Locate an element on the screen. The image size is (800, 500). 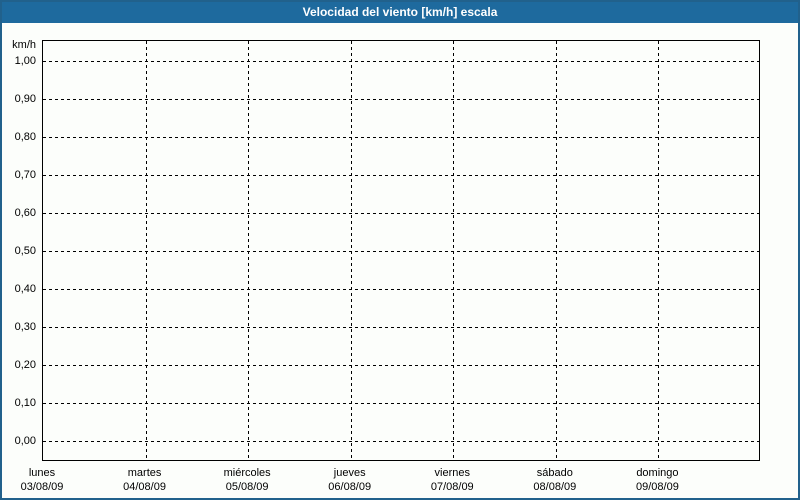
x-day-label: domingo is located at coordinates (657, 473).